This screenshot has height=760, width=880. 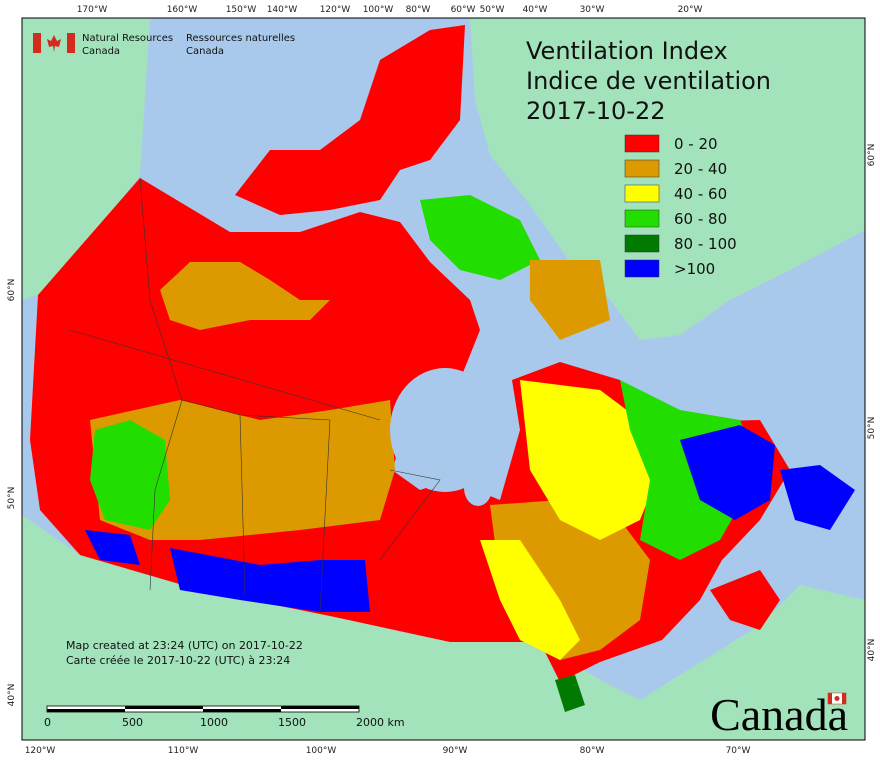 What do you see at coordinates (700, 194) in the screenshot?
I see `legend-label: 40 - 60` at bounding box center [700, 194].